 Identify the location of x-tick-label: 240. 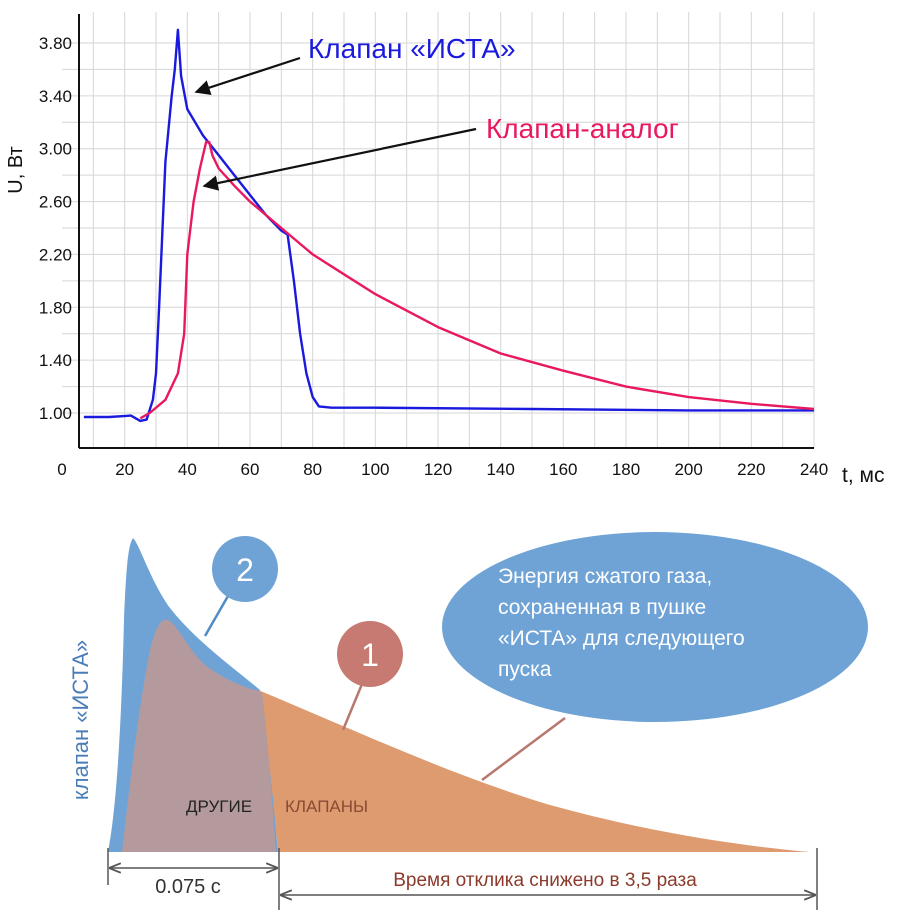
(814, 469).